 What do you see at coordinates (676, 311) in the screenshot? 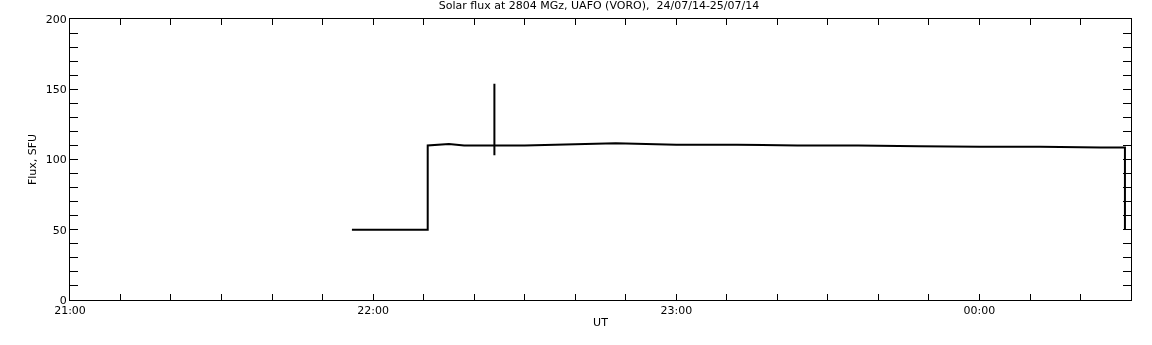
I see `x-tick-label: 23:00` at bounding box center [676, 311].